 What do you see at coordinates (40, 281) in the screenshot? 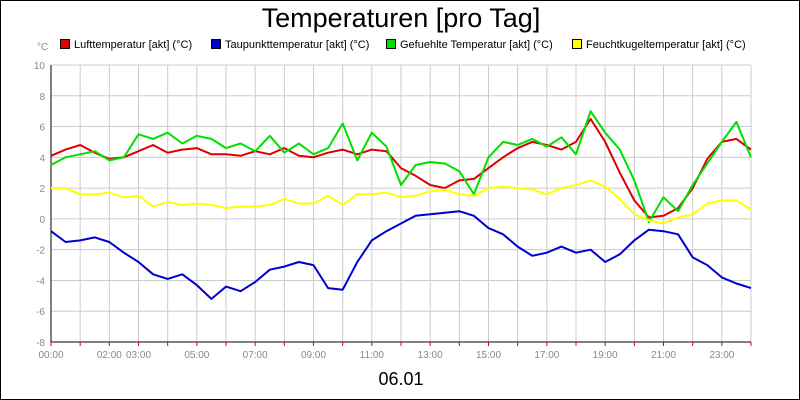
I see `y-tick-label: -4` at bounding box center [40, 281].